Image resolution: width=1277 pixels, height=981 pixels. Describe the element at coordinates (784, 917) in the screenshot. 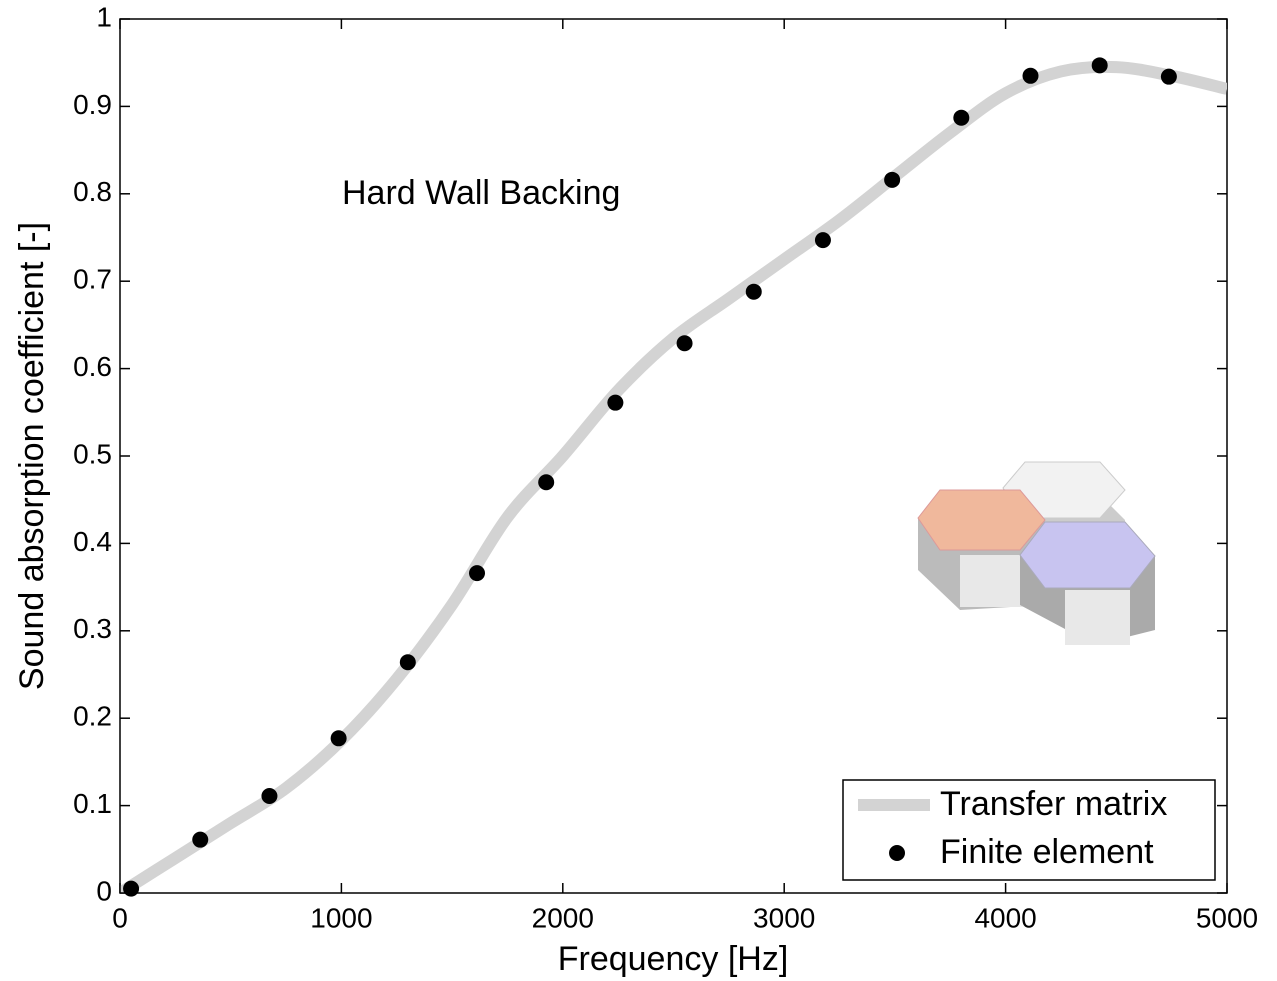

I see `x-tick-label: 3000` at that location.